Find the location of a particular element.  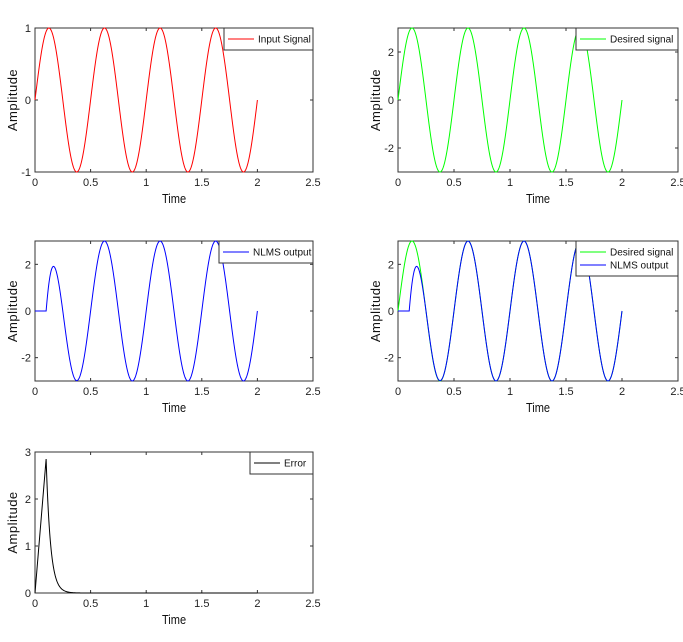

legend: Desired signal is located at coordinates (627, 39).